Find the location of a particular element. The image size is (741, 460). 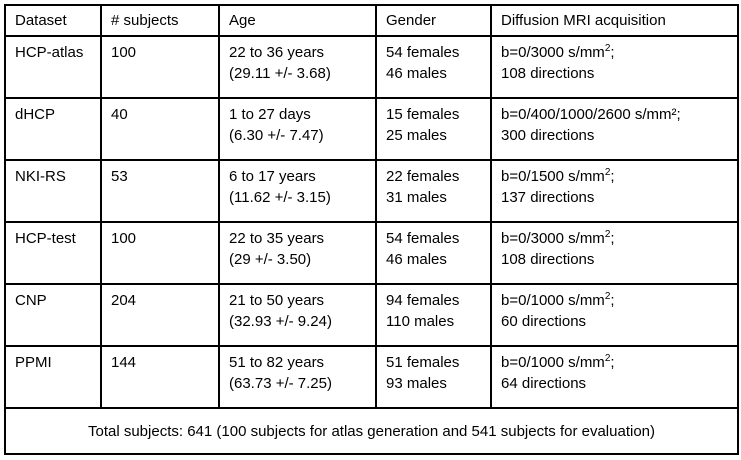

cell-gender: 51 females 93 males is located at coordinates (433, 377).